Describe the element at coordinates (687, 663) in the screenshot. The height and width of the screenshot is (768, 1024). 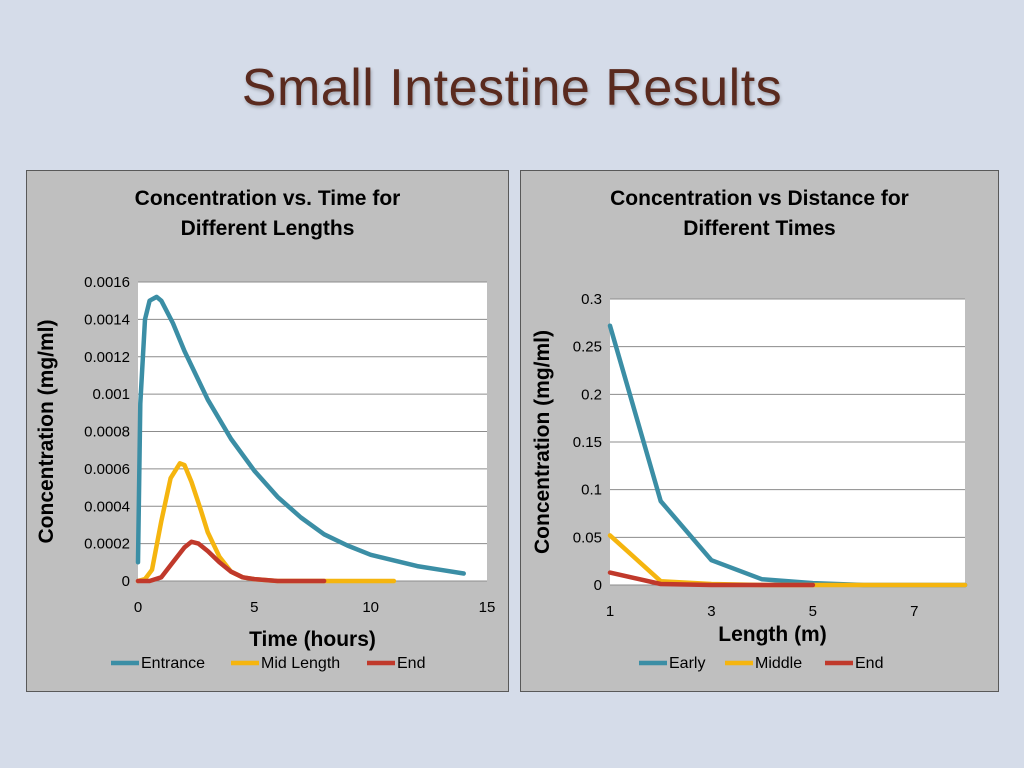
I see `legend-label: Early` at that location.